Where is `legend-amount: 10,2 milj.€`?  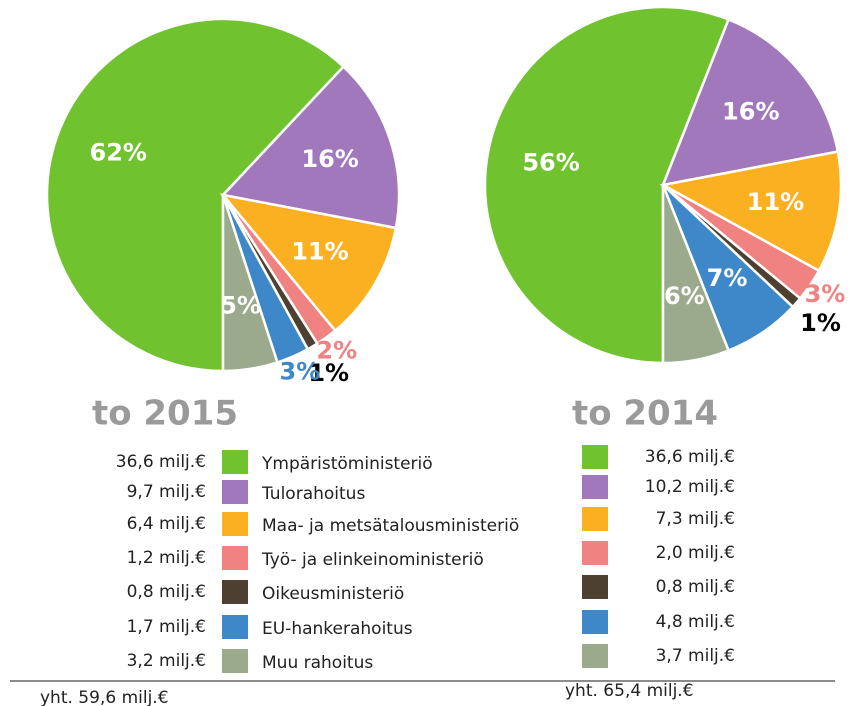
legend-amount: 10,2 milj.€ is located at coordinates (690, 487).